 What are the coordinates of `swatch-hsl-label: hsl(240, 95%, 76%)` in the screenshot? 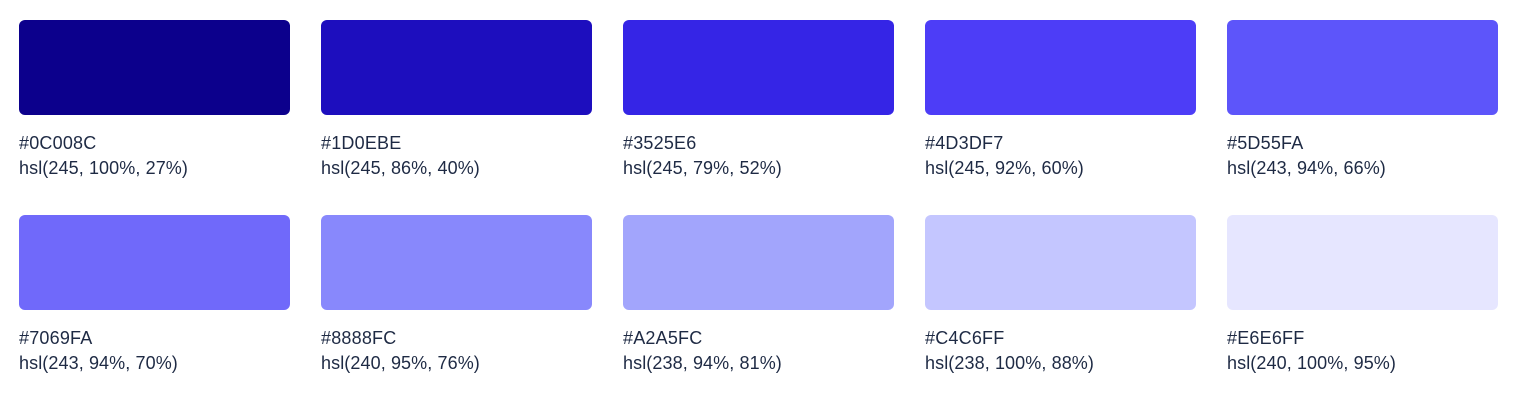 It's located at (400, 363).